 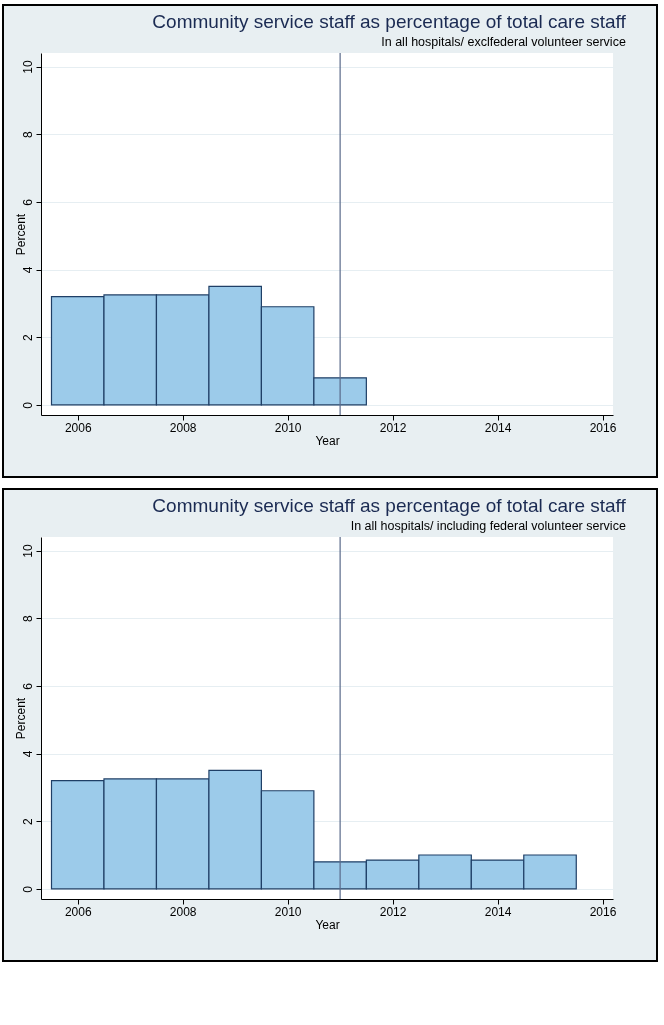 What do you see at coordinates (488, 525) in the screenshot?
I see `chart-subtitle: In all hospitals/ including federal volunteer service` at bounding box center [488, 525].